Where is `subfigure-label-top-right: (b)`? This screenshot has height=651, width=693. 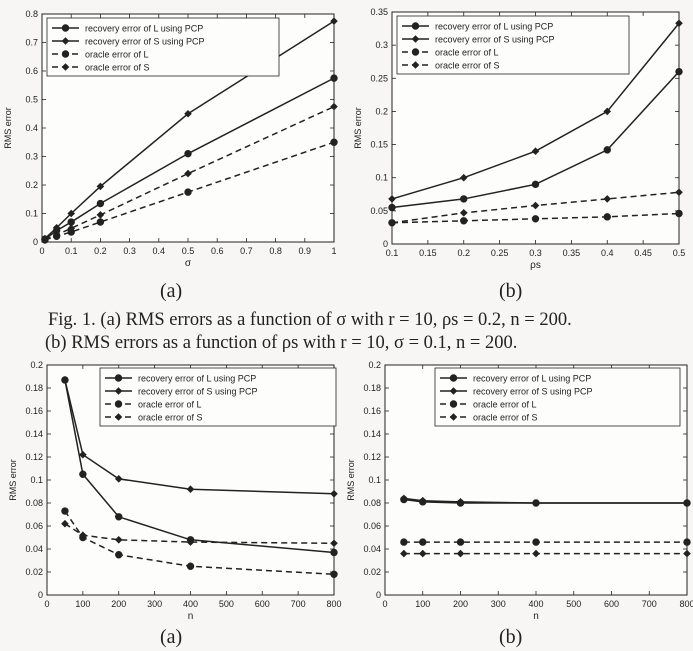
subfigure-label-top-right: (b) is located at coordinates (511, 291).